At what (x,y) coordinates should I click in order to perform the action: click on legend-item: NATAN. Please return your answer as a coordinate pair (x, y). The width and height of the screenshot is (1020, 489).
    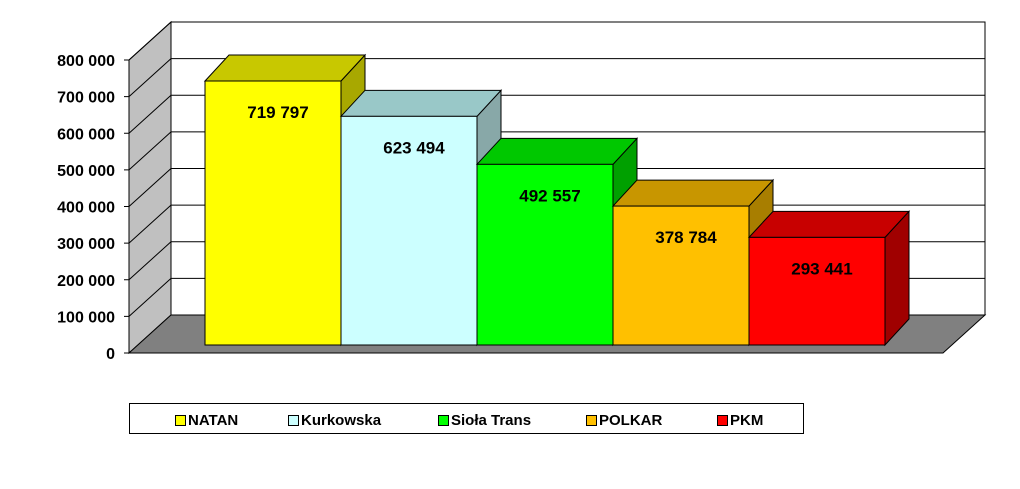
    Looking at the image, I should click on (206, 420).